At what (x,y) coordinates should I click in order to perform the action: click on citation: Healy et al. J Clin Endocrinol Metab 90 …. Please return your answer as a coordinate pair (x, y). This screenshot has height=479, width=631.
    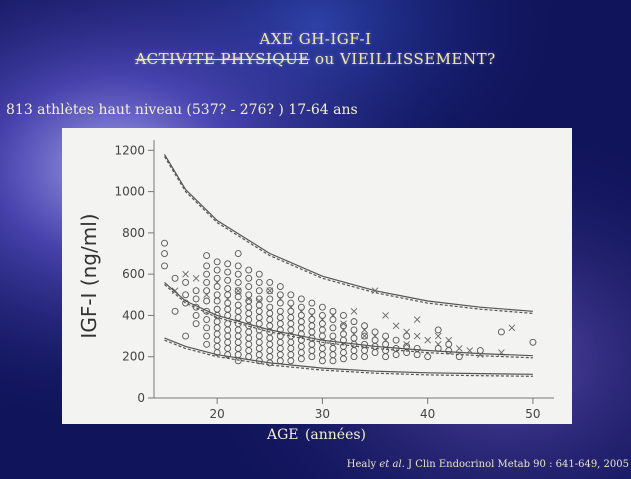
    Looking at the image, I should click on (488, 464).